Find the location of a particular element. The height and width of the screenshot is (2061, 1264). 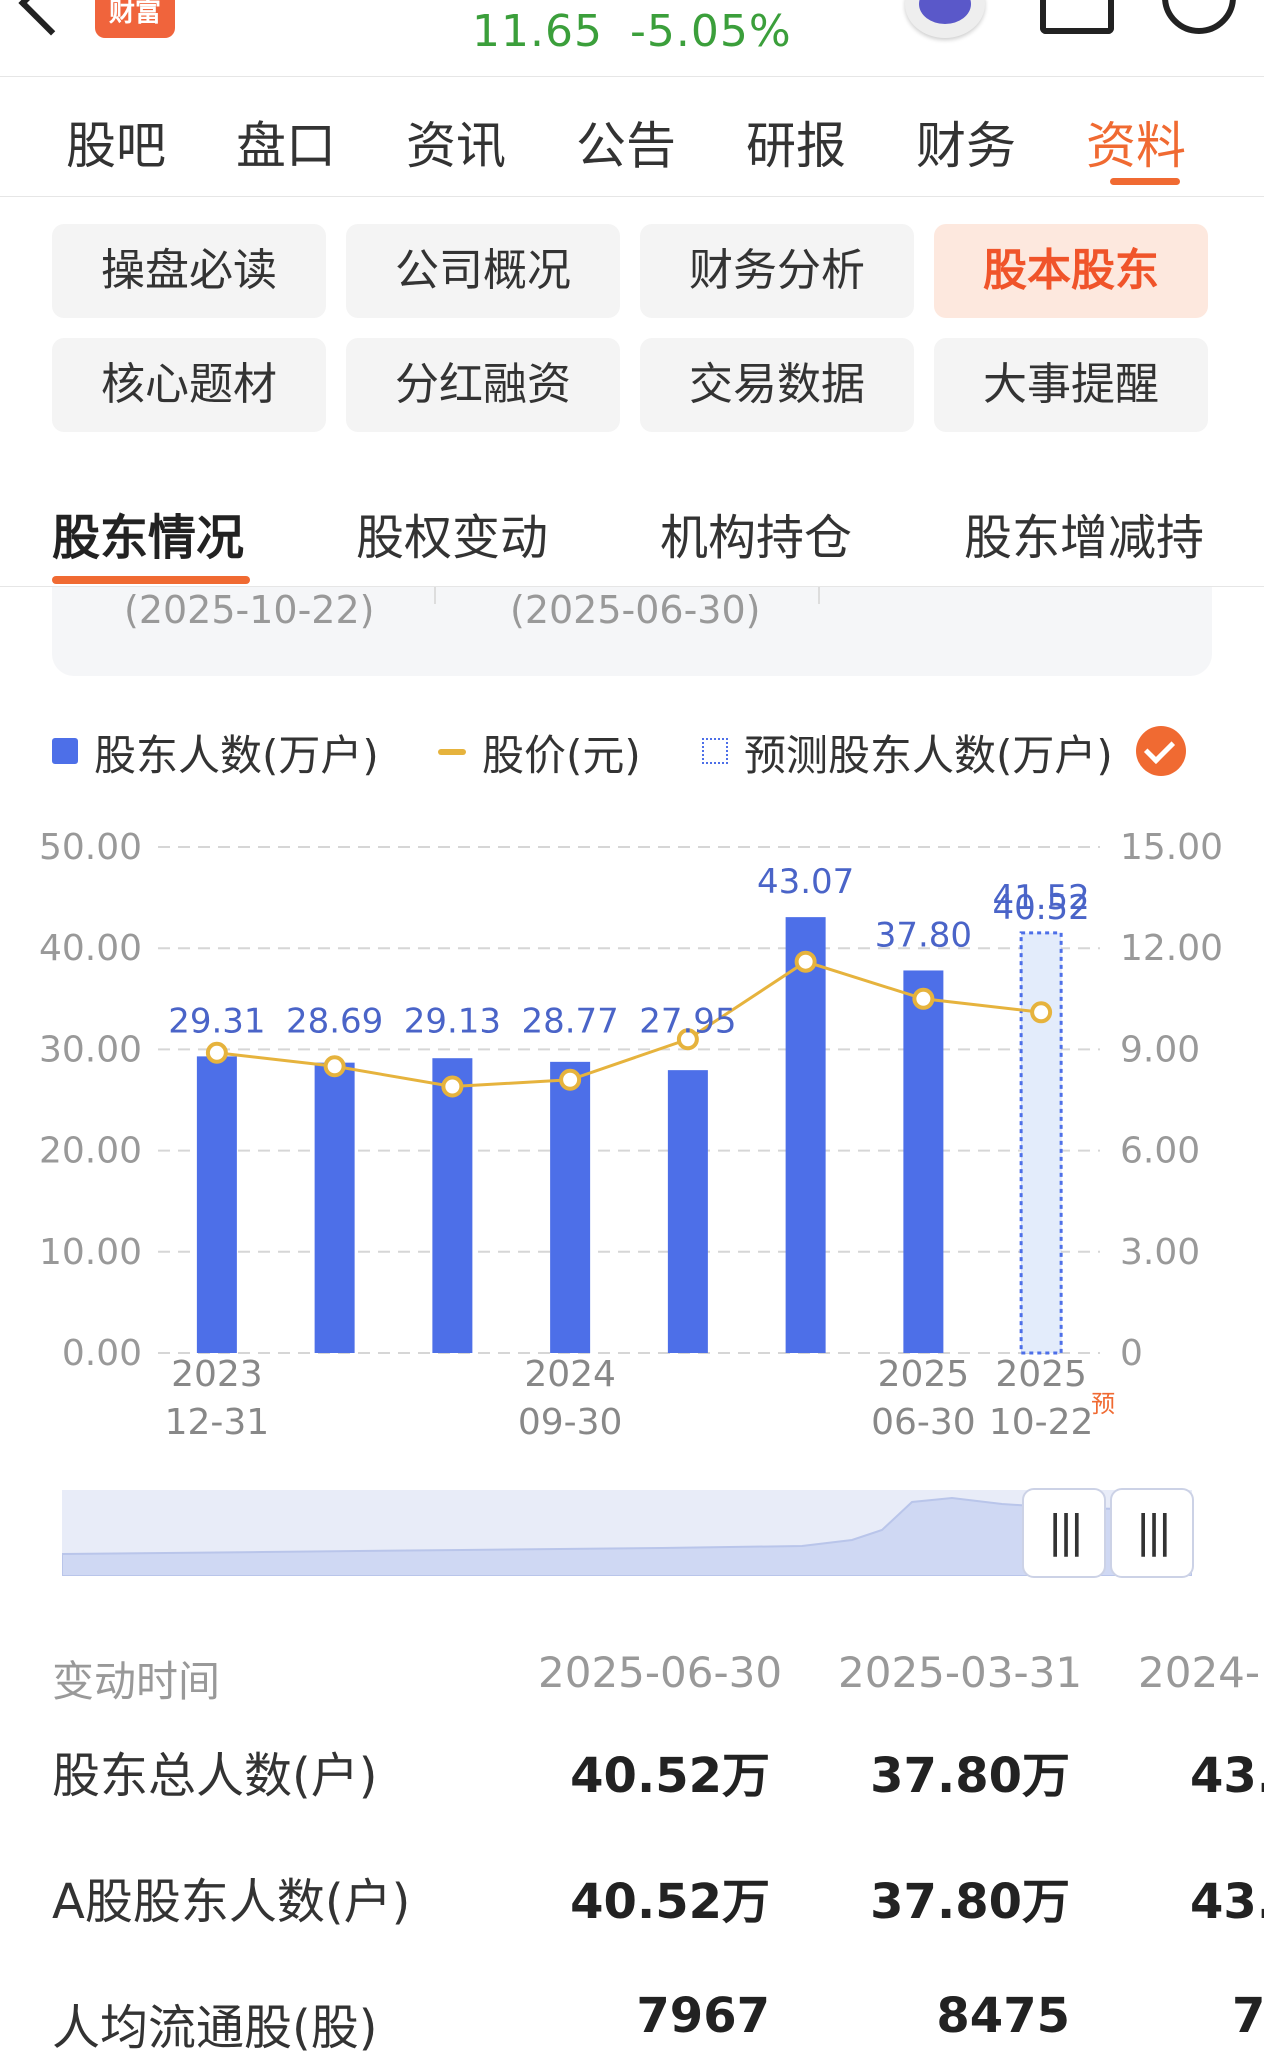

share-icon is located at coordinates (1077, 17).